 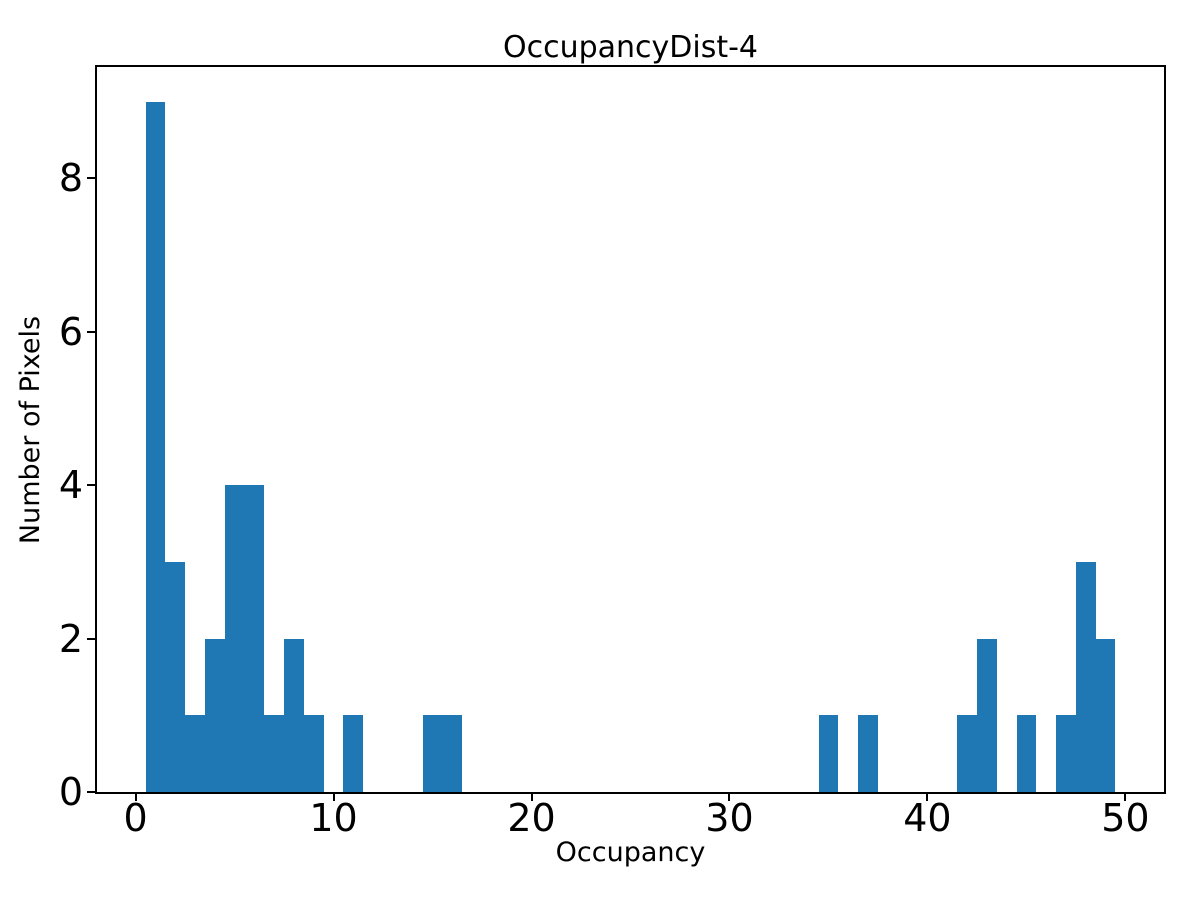 I want to click on y-tick-label: 0, so click(x=70, y=792).